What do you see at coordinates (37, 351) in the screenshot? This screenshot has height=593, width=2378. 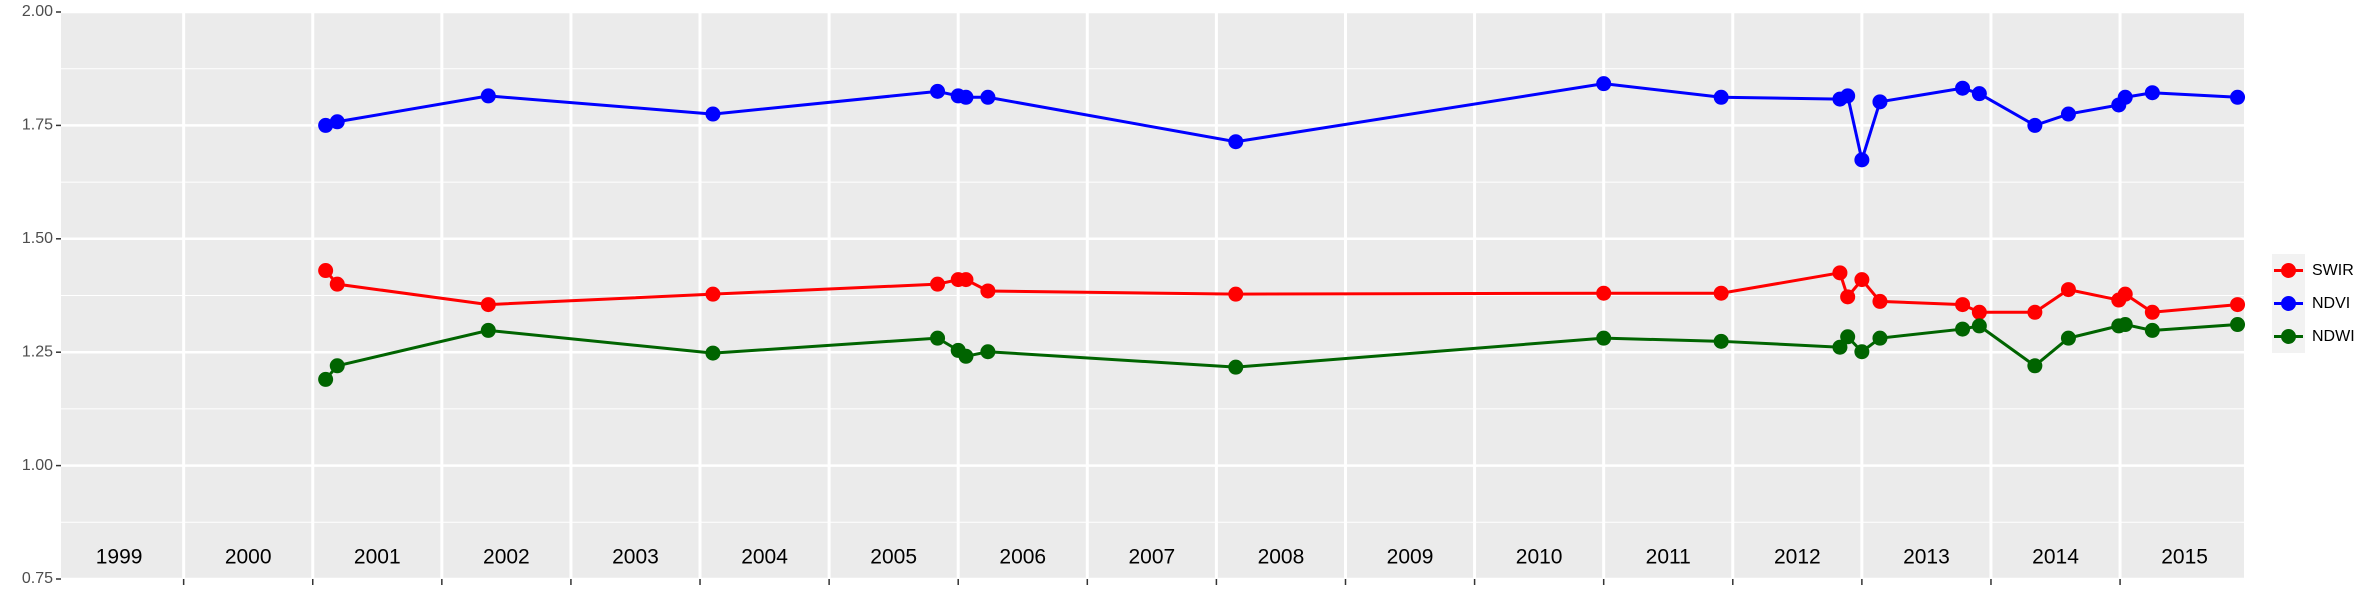 I see `y-tick-label: 1.25` at bounding box center [37, 351].